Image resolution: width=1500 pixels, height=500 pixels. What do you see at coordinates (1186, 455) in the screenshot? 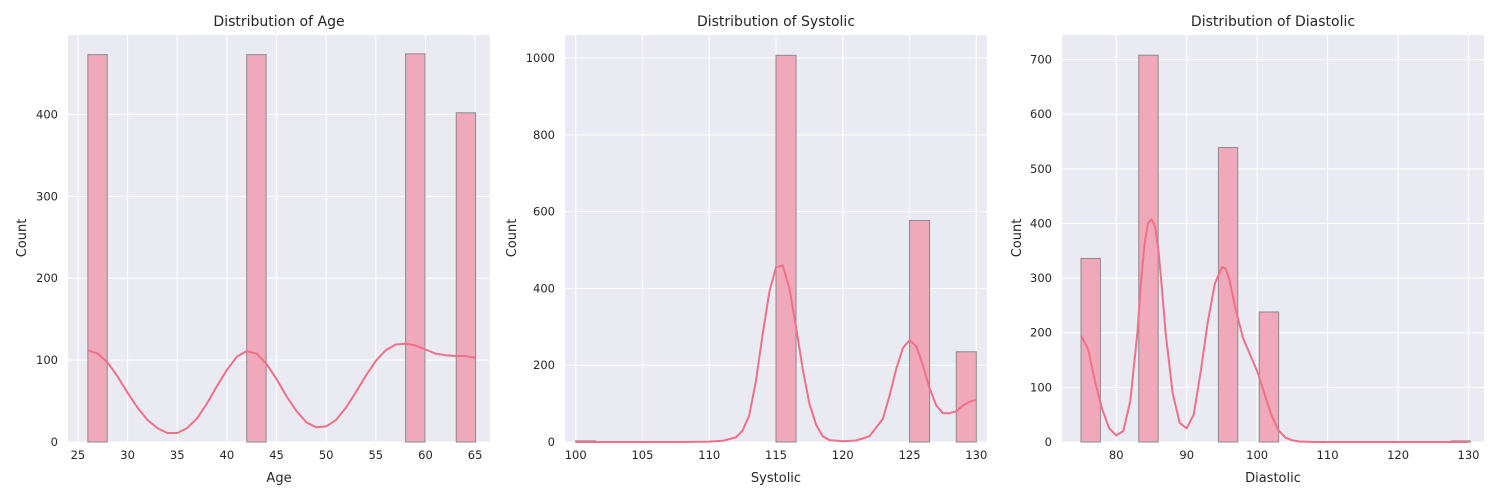
I see `x-tick-label: 90` at bounding box center [1186, 455].